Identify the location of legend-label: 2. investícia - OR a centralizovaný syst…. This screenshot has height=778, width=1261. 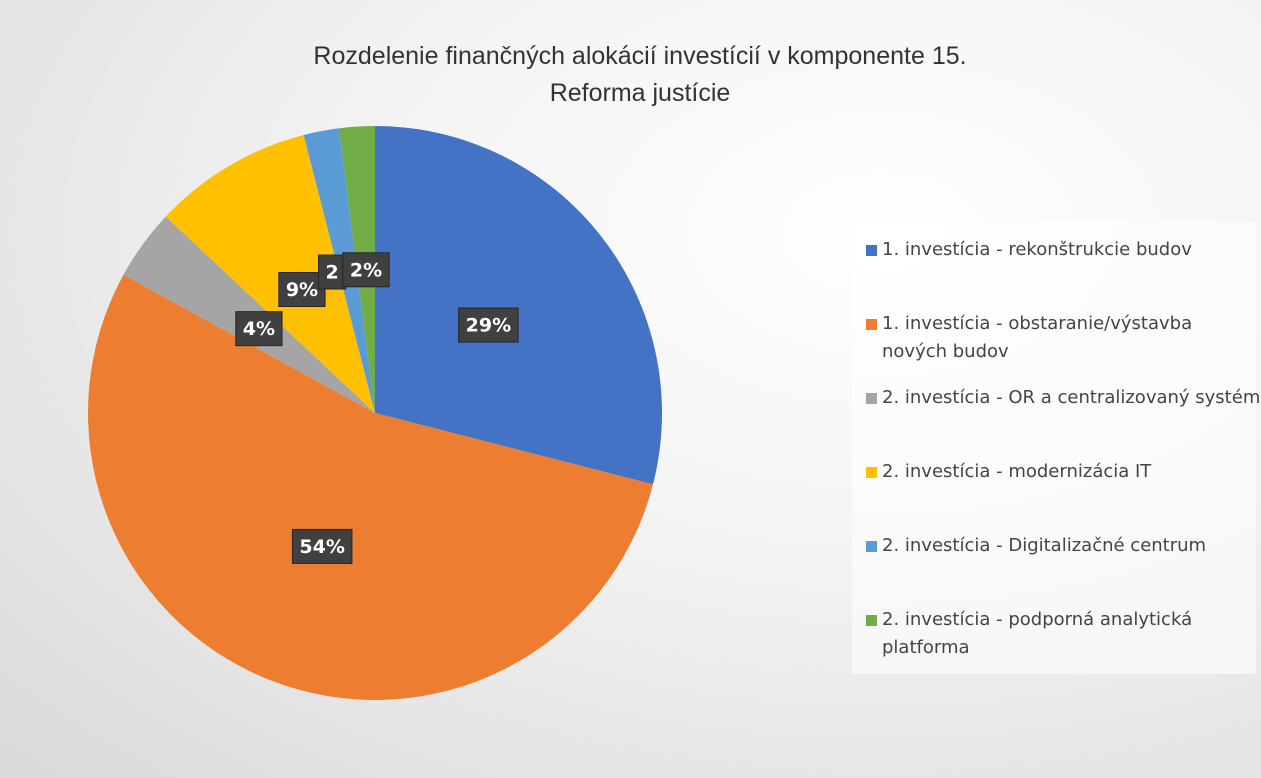
(1071, 397).